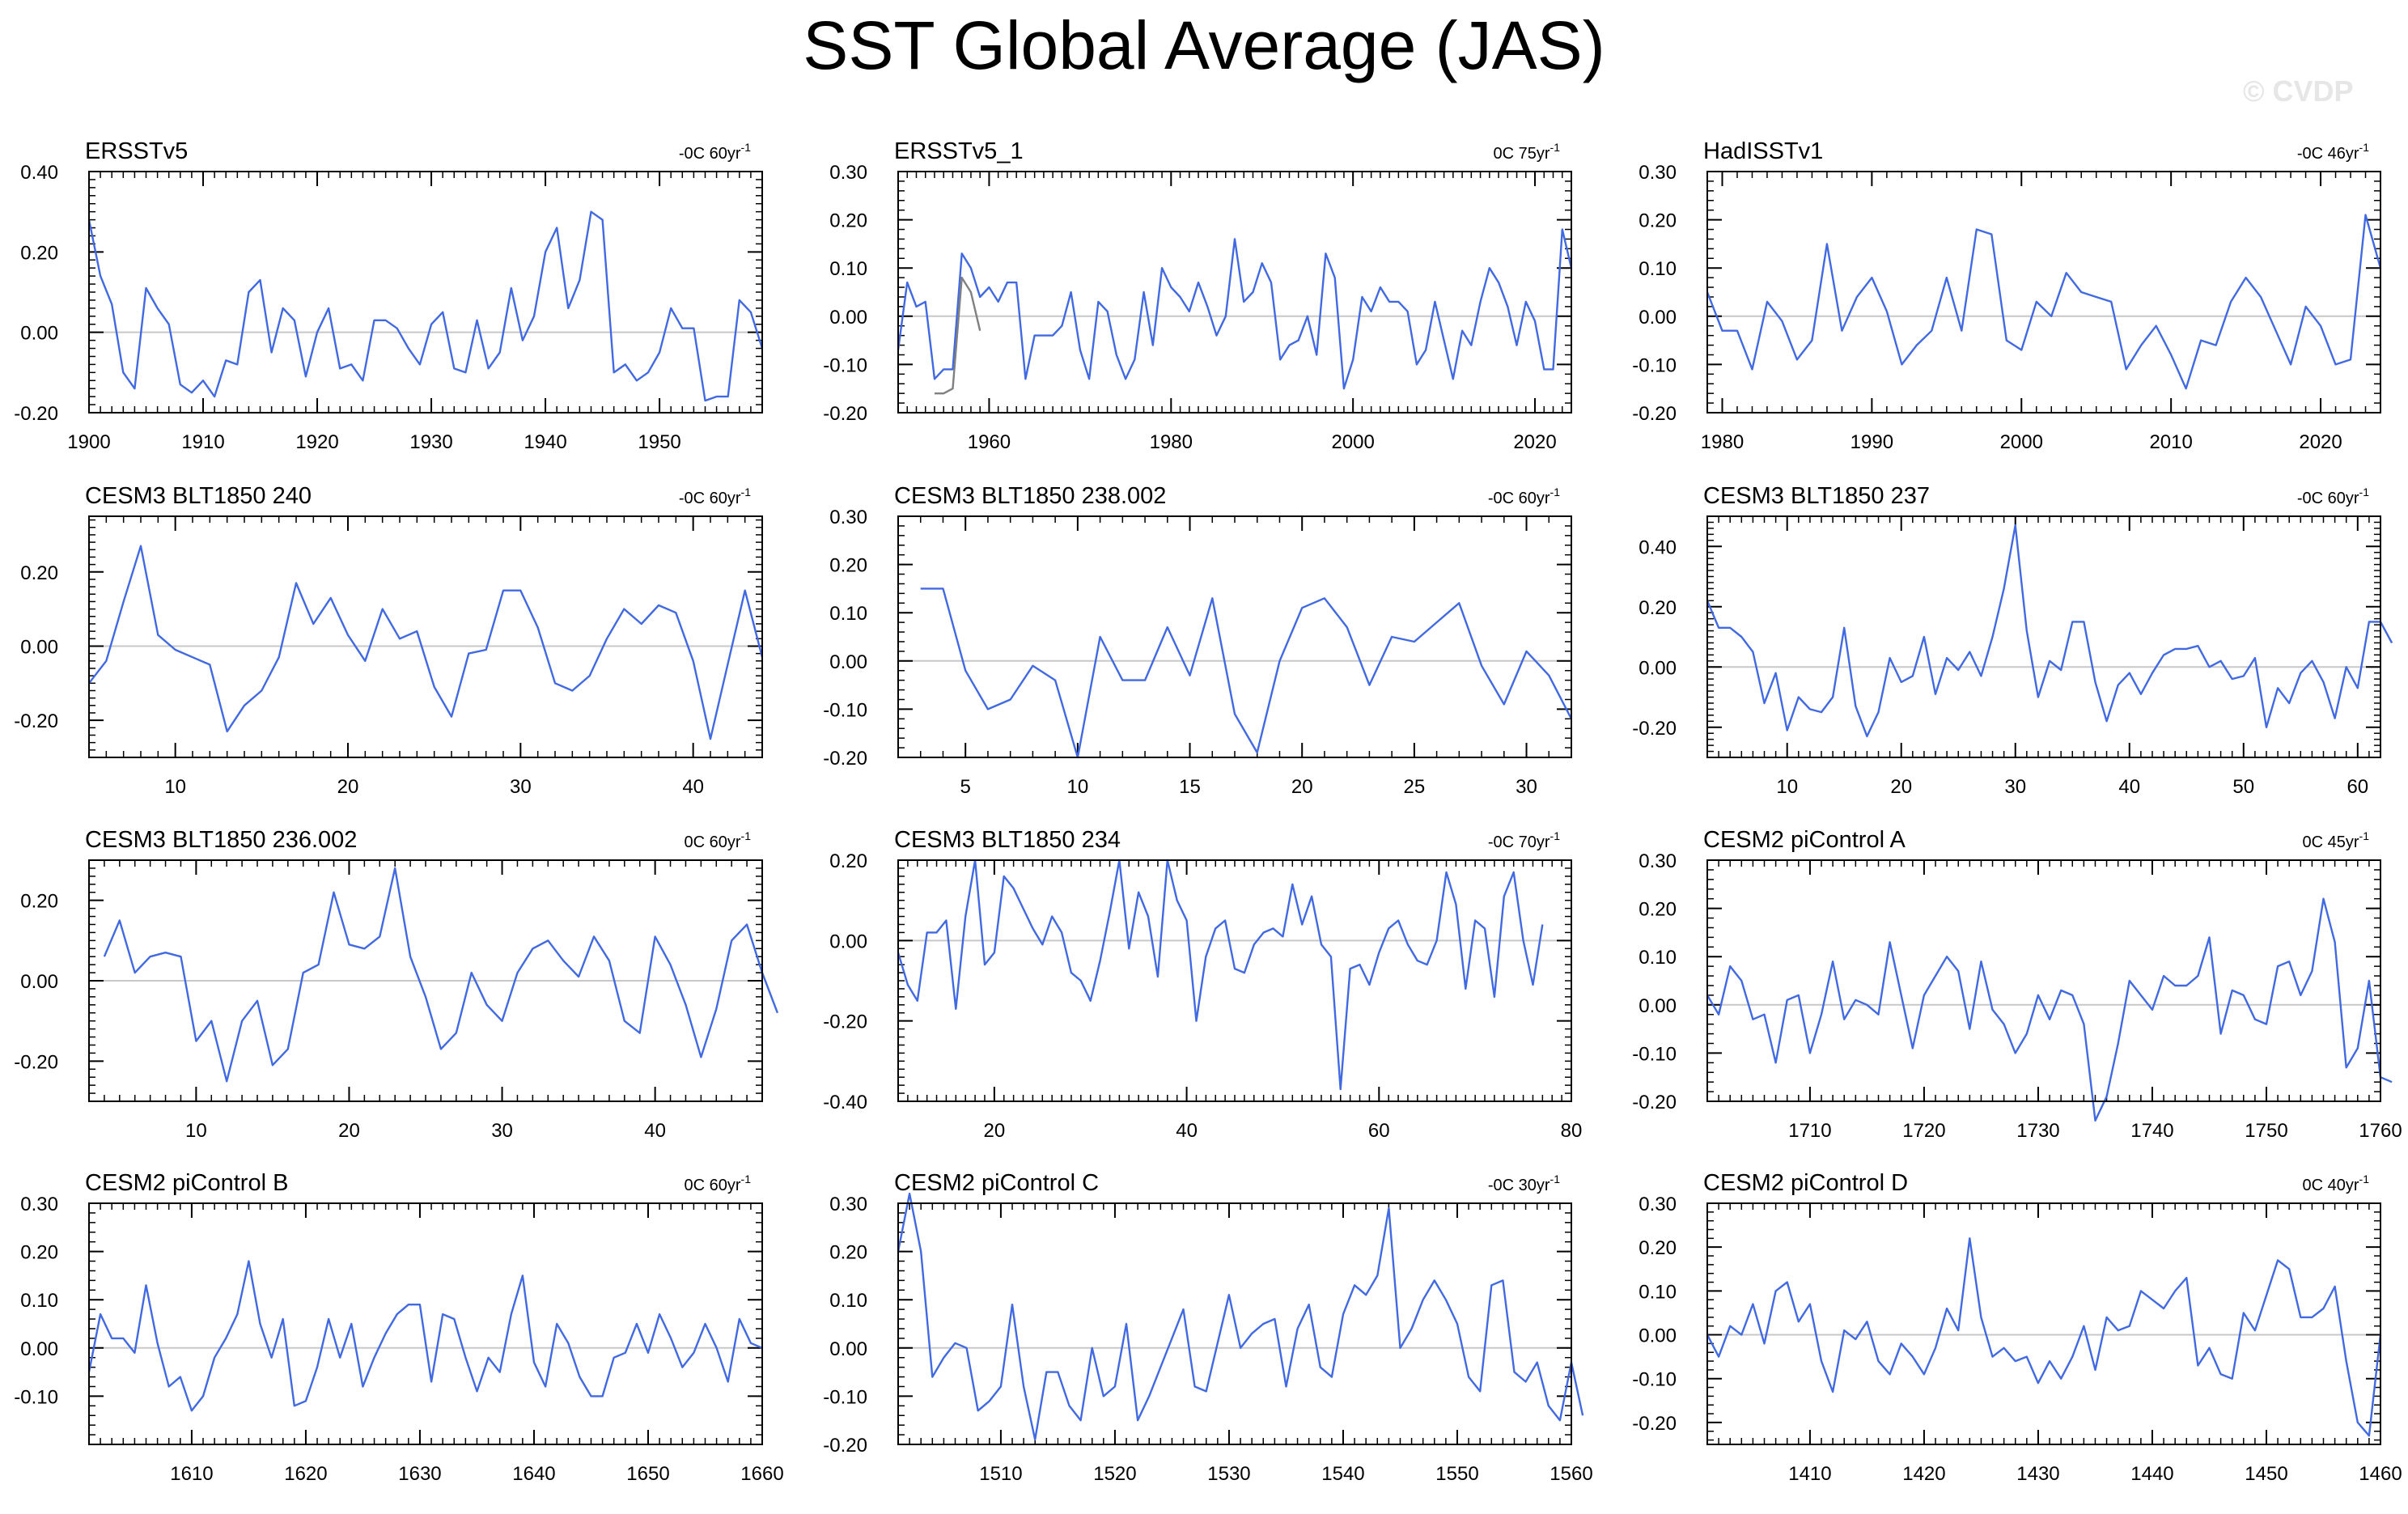  I want to click on x-tick-label: 1720, so click(1923, 1131).